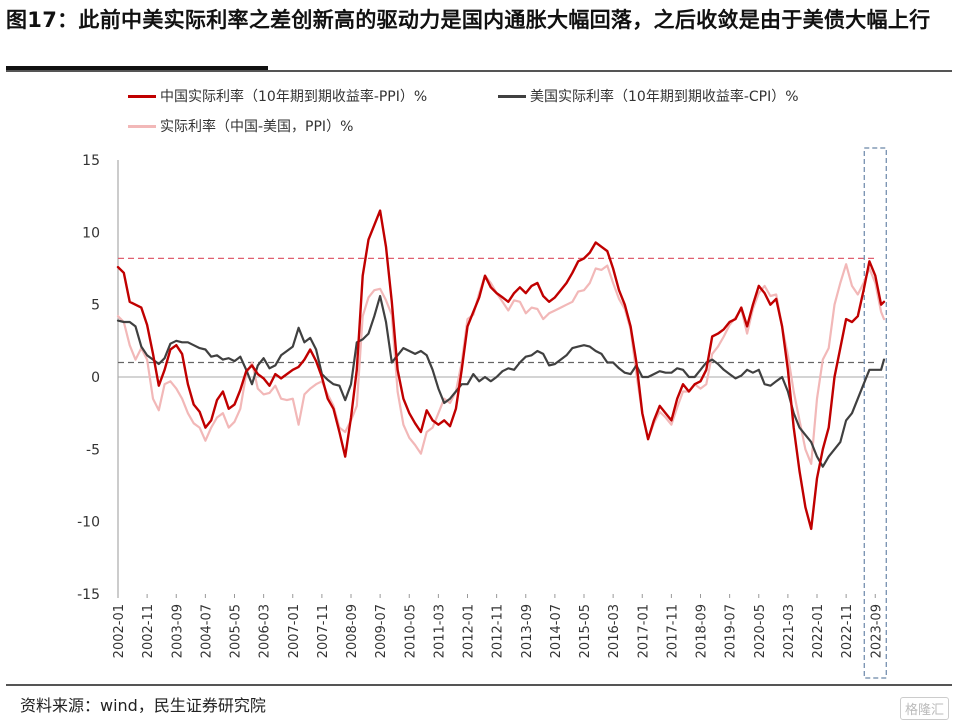 The image size is (959, 723). What do you see at coordinates (294, 97) in the screenshot?
I see `legend-label-china: 中国实际利率（10年期到期收益率-PPI）%` at bounding box center [294, 97].